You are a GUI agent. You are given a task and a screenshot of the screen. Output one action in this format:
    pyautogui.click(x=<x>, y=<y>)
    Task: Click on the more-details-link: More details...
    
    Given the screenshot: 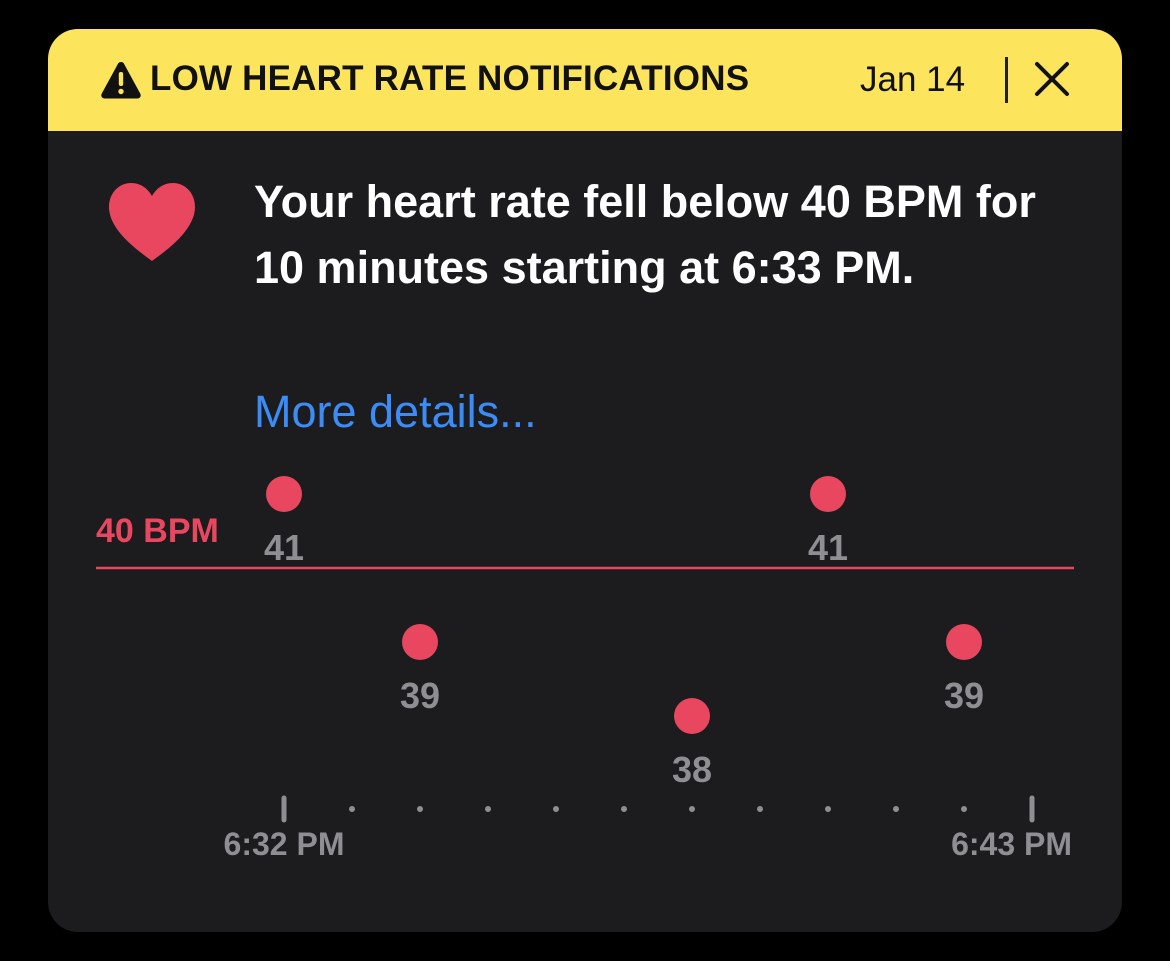 What is the action you would take?
    pyautogui.click(x=395, y=411)
    